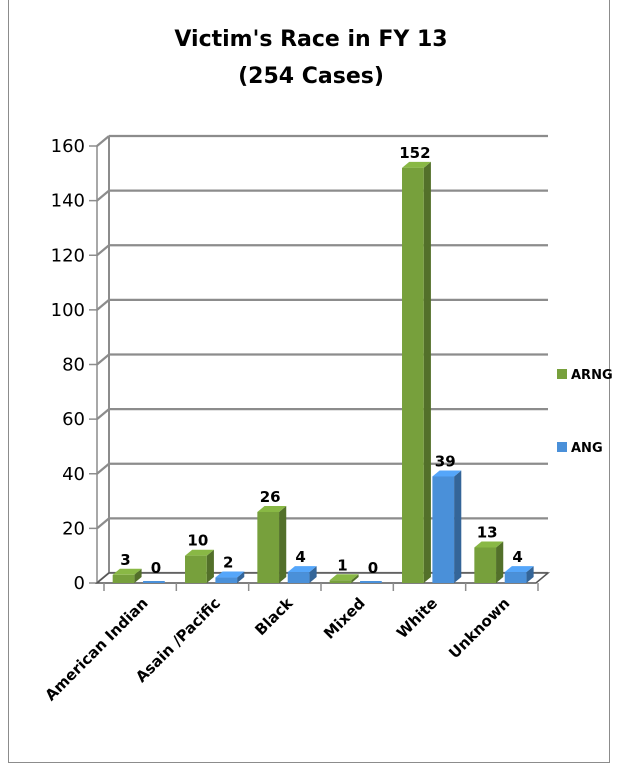 This screenshot has height=765, width=619. I want to click on y-tick-label: 20, so click(73, 528).